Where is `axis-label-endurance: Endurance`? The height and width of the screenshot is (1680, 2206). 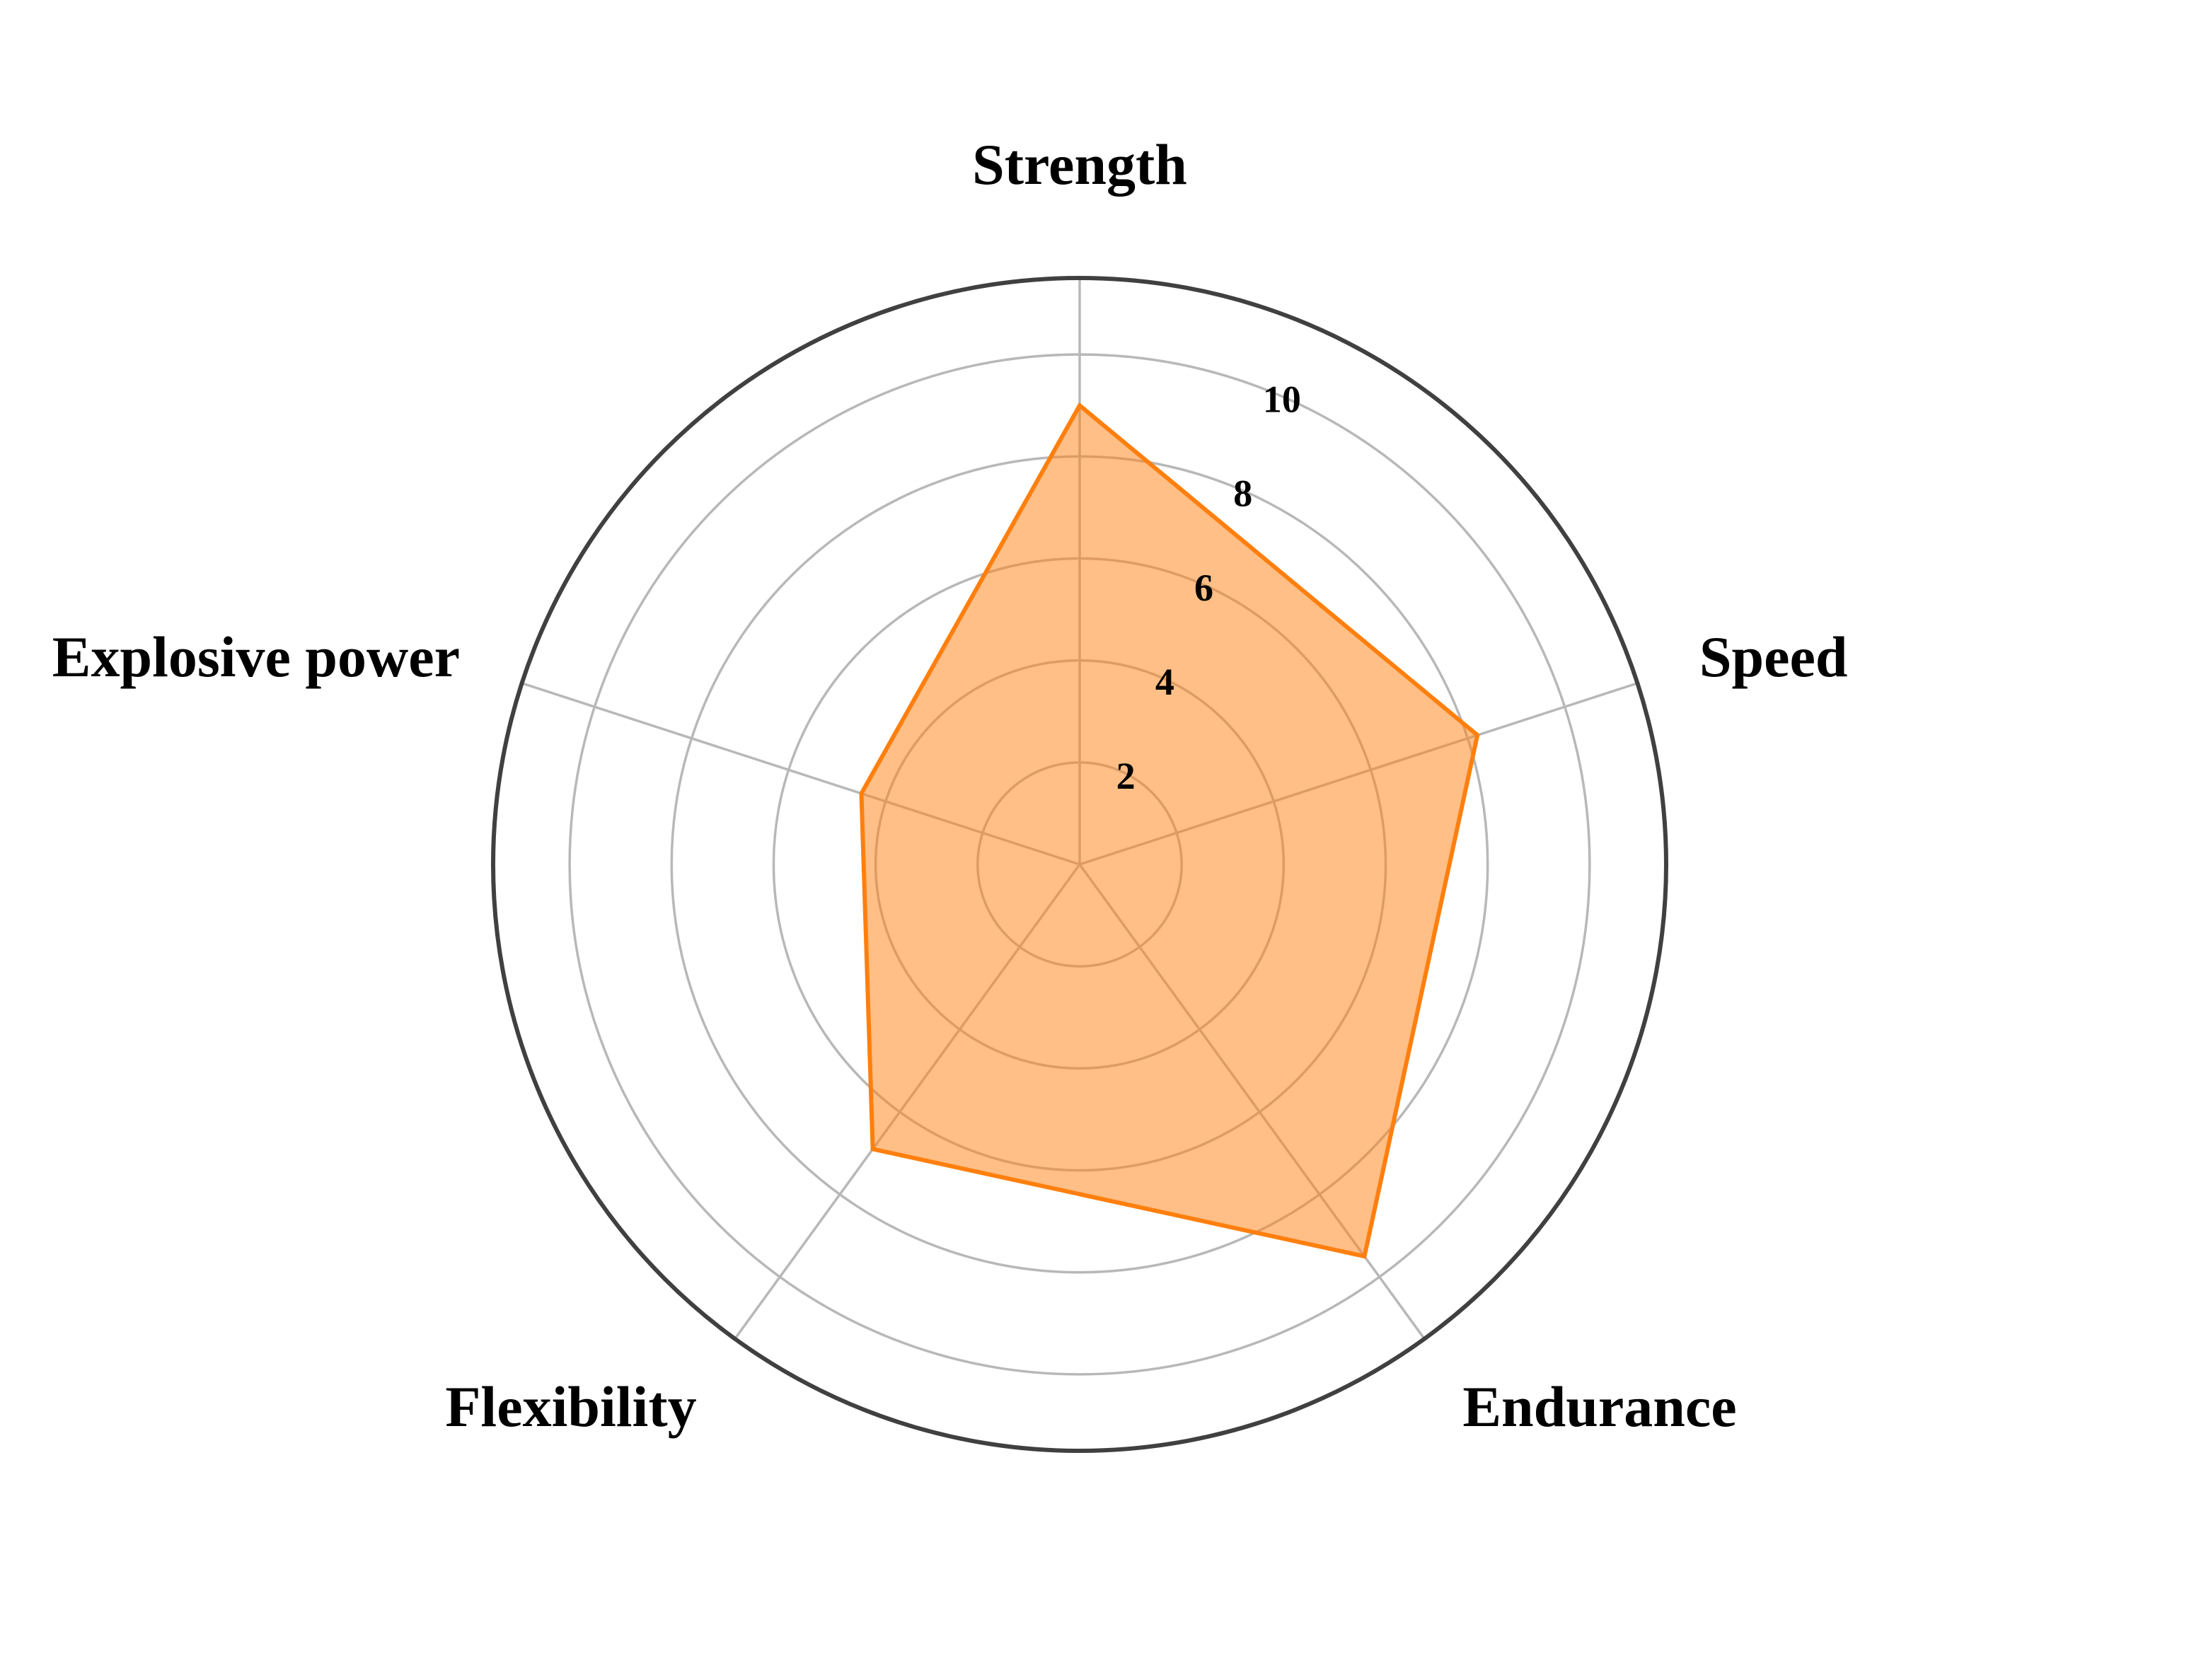 axis-label-endurance: Endurance is located at coordinates (1599, 1406).